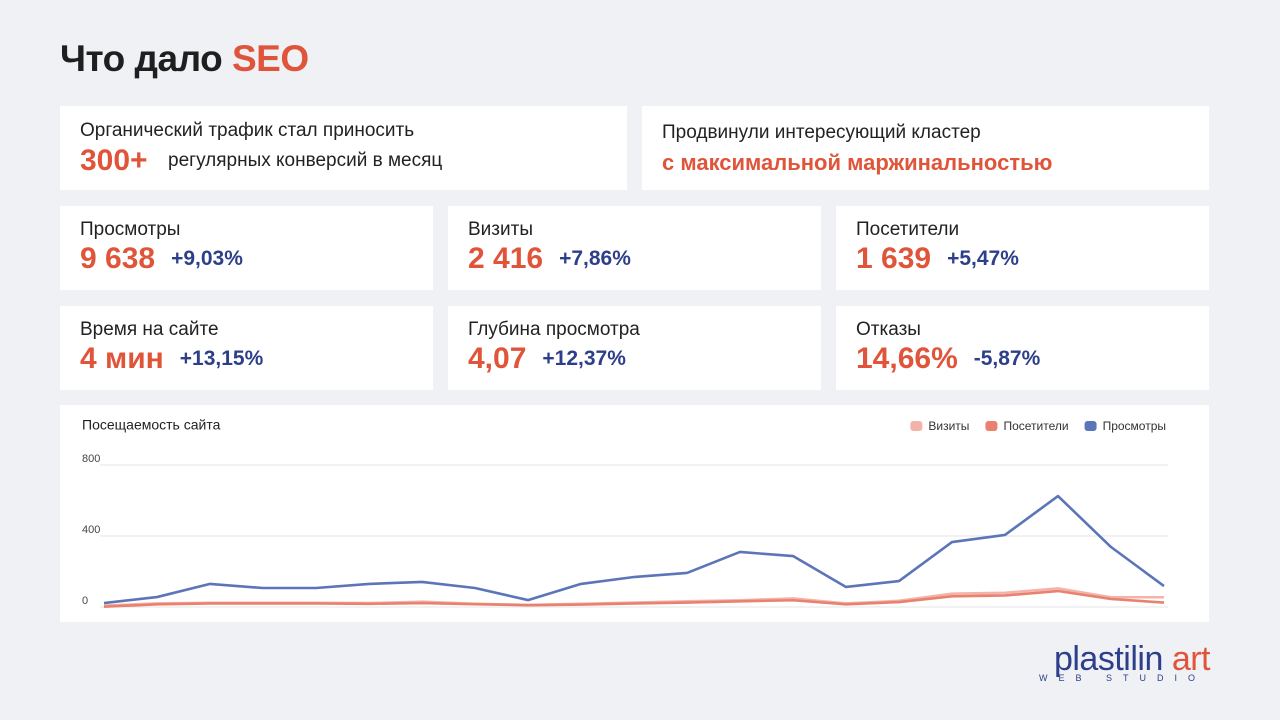  Describe the element at coordinates (171, 359) in the screenshot. I see `metric-line: 4 мин +13,15%` at that location.